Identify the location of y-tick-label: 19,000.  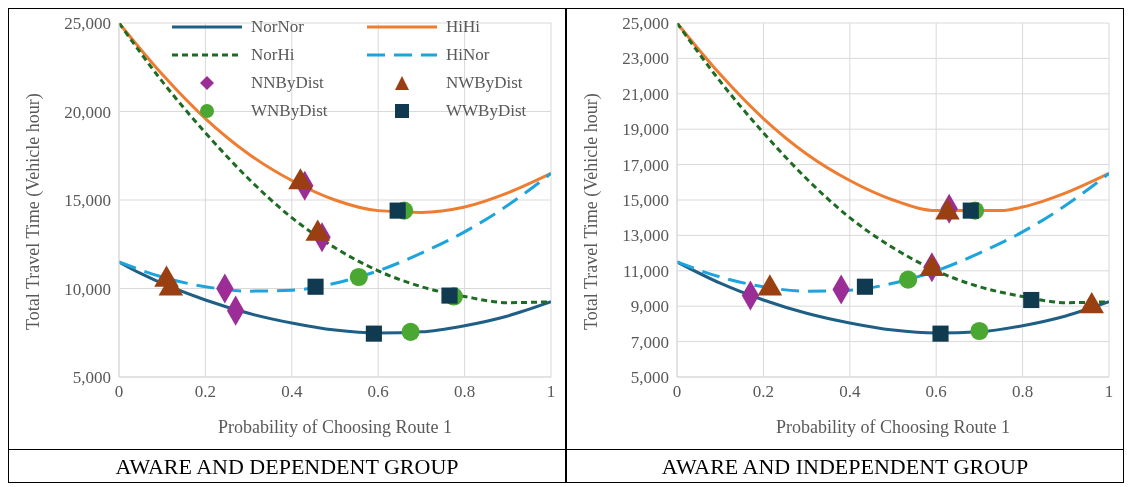
(645, 130).